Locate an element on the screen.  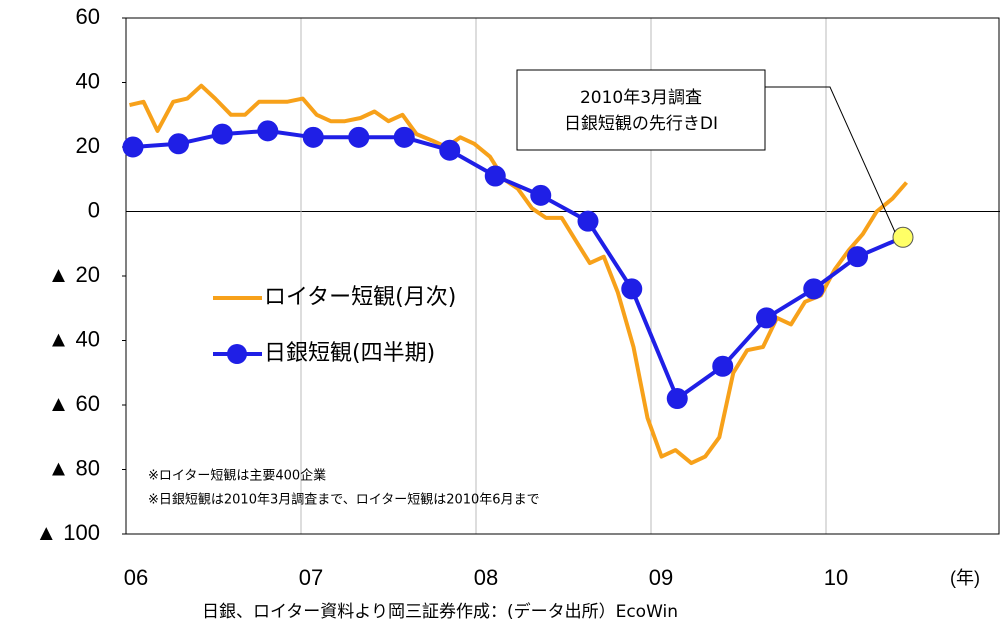
y-tick-label: ▲ 20 is located at coordinates (74, 274).